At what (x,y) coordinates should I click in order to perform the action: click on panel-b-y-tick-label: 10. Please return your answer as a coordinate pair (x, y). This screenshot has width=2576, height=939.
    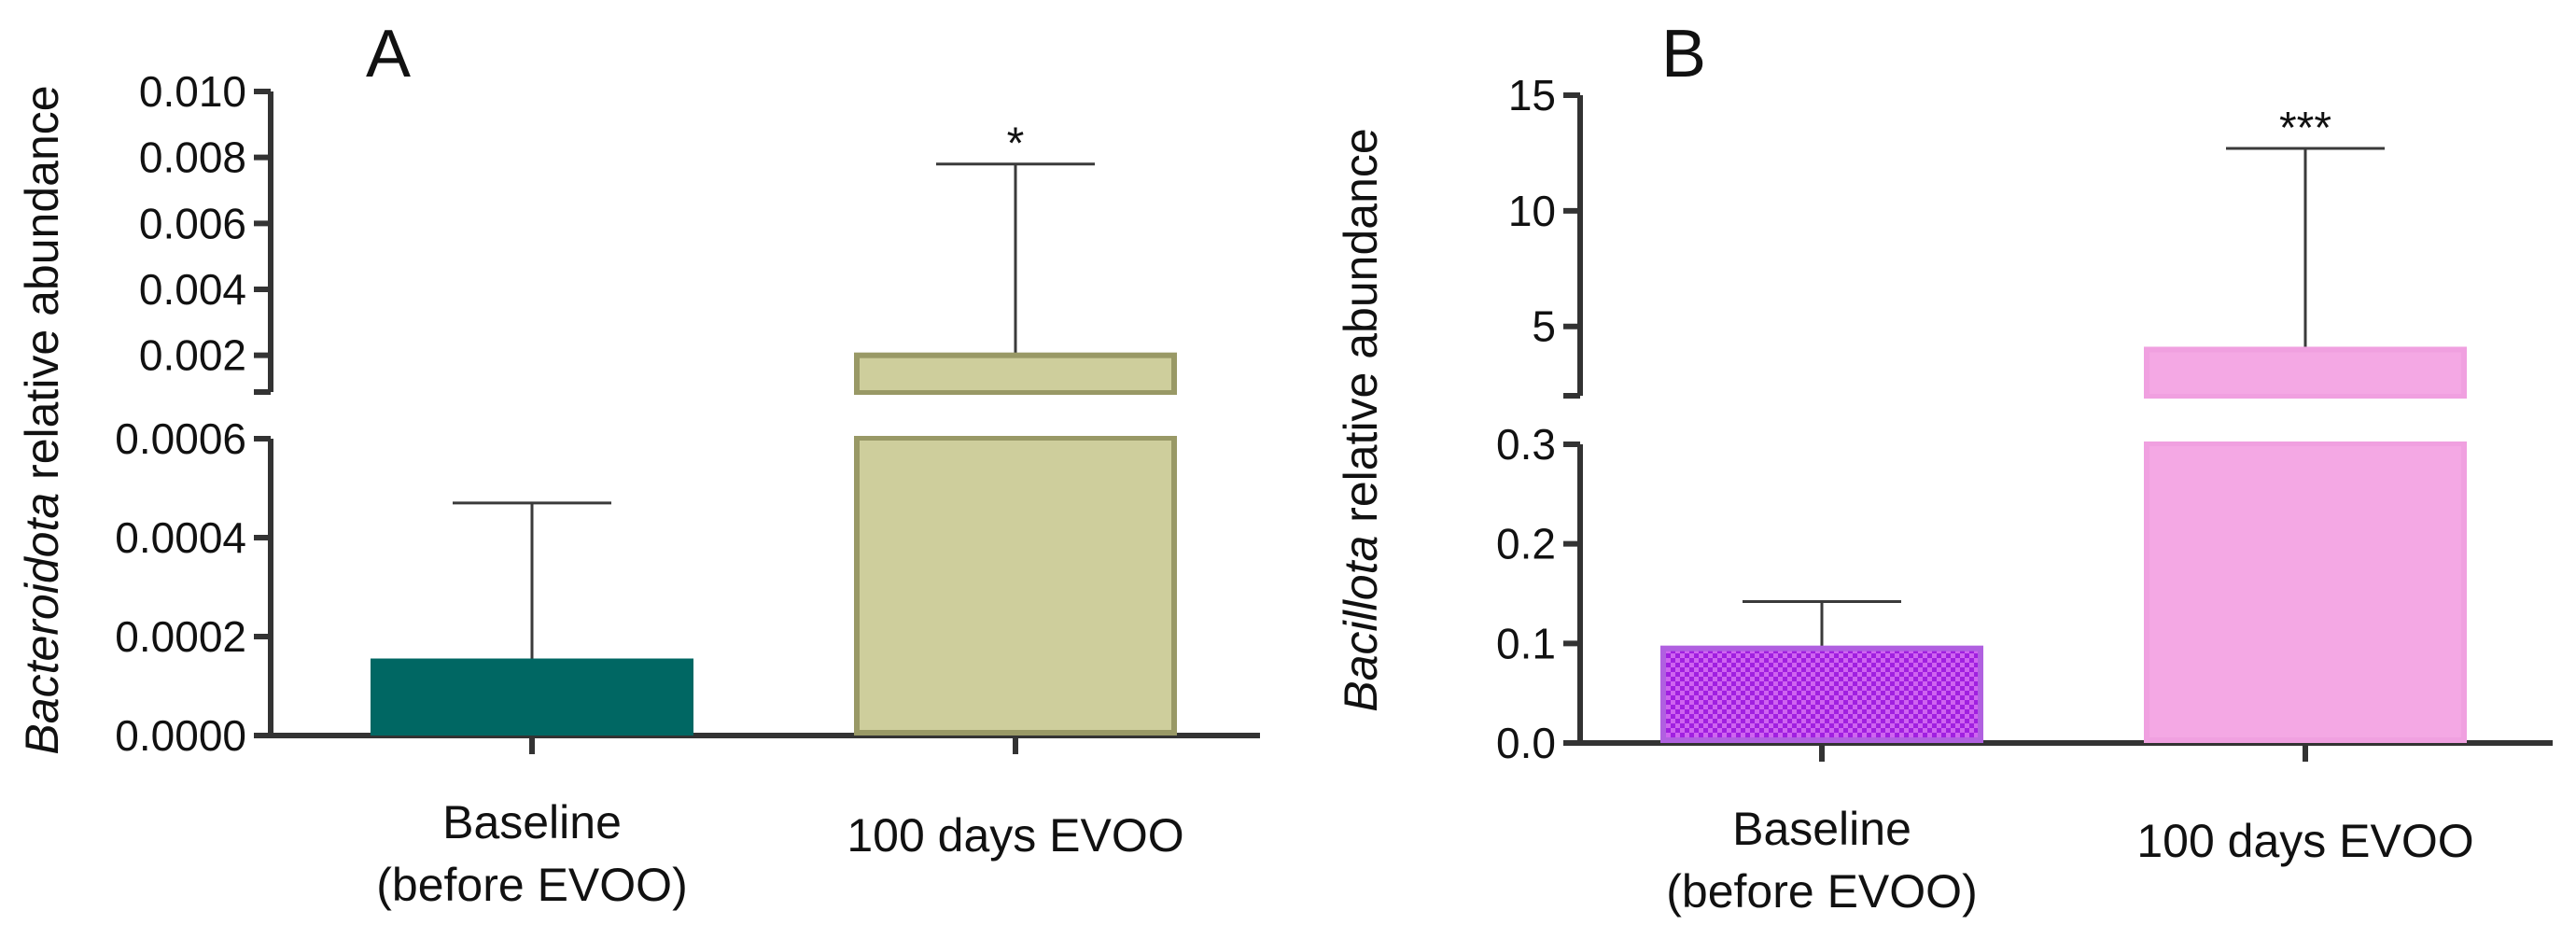
    Looking at the image, I should click on (1532, 211).